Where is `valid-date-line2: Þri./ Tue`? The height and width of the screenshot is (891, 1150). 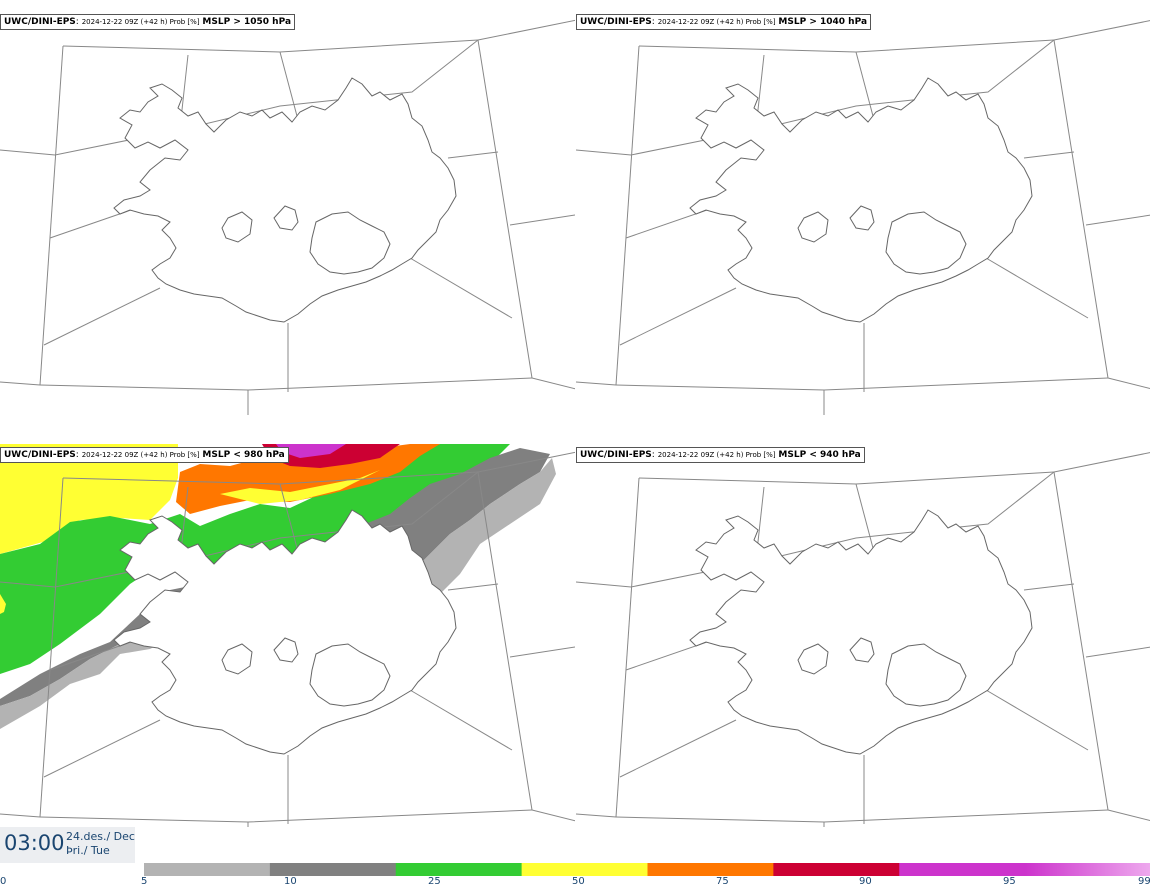 valid-date-line2: Þri./ Tue is located at coordinates (88, 850).